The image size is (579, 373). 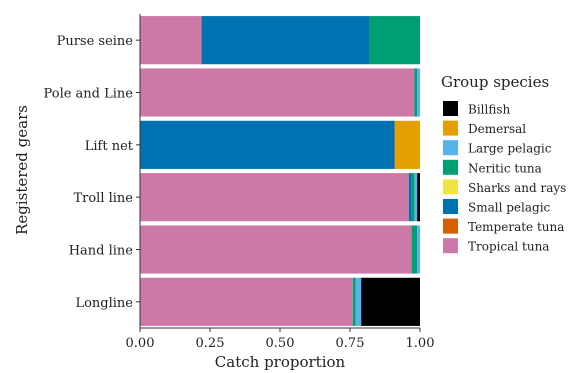 I want to click on bar-segment-large-pelagic-troll-line, so click(x=416, y=197).